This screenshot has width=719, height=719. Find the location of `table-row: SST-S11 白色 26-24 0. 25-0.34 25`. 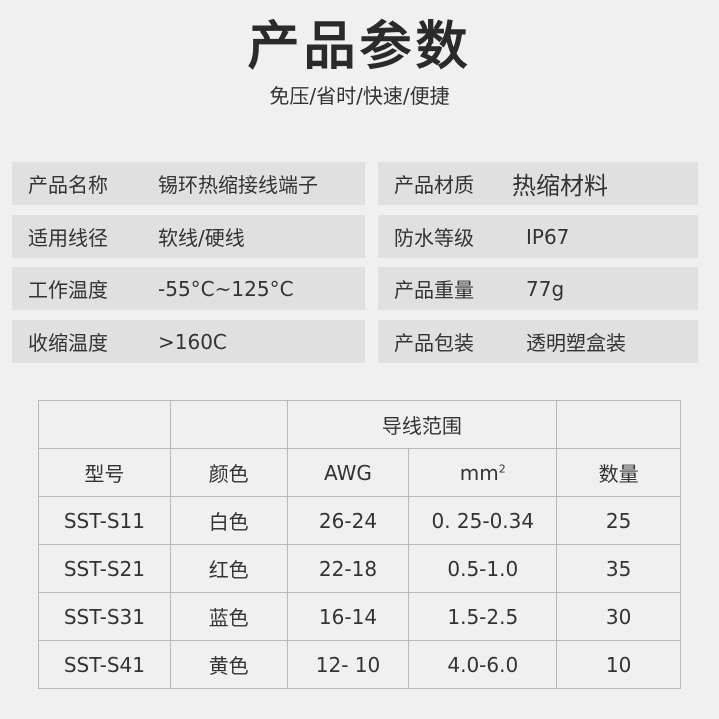

table-row: SST-S11 白色 26-24 0. 25-0.34 25 is located at coordinates (359, 520).